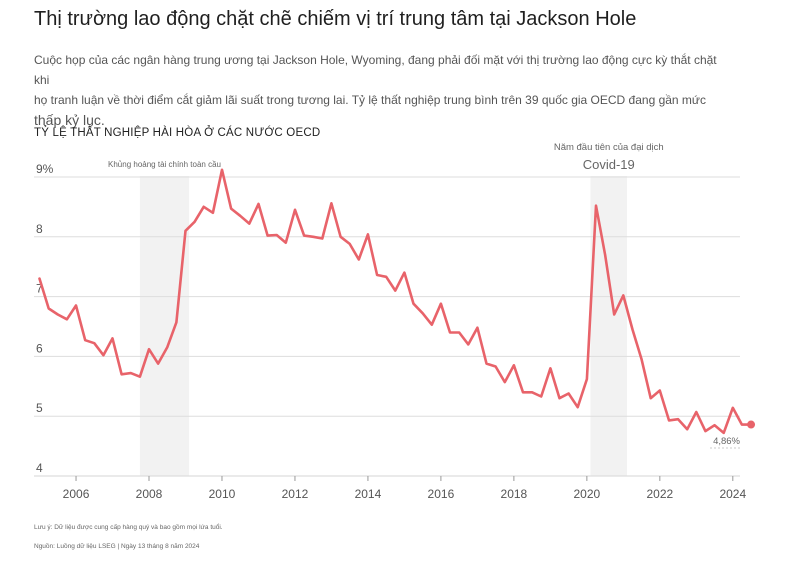 The width and height of the screenshot is (788, 562). What do you see at coordinates (76, 494) in the screenshot?
I see `x-tick-label-2006: 2006` at bounding box center [76, 494].